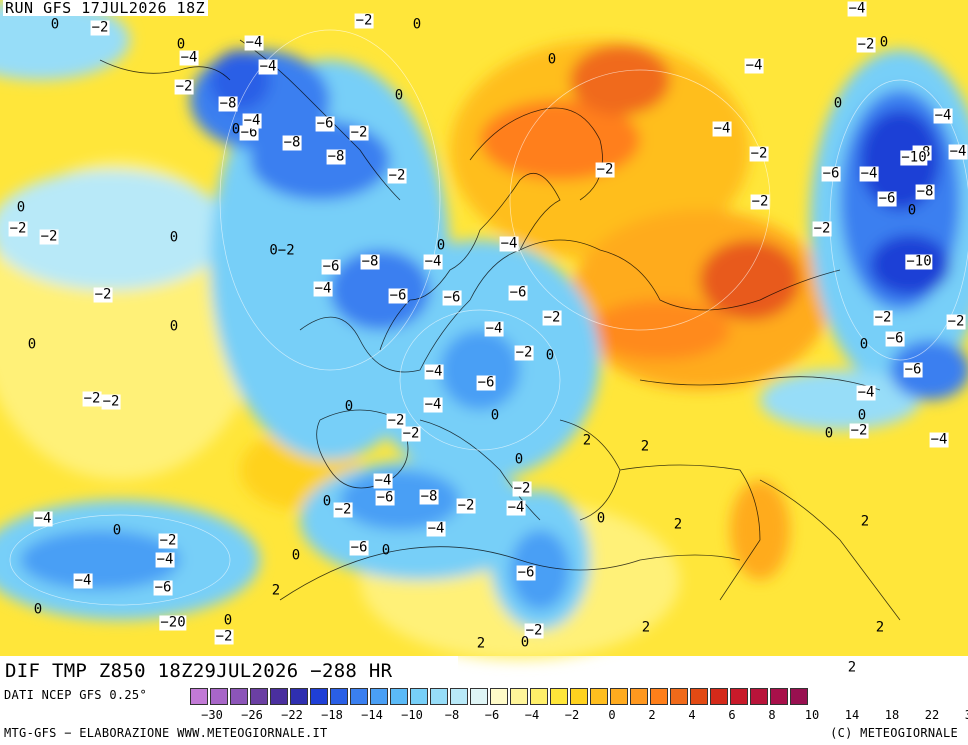 The width and height of the screenshot is (968, 745). Describe the element at coordinates (892, 715) in the screenshot. I see `scale-tick-label: 18` at that location.